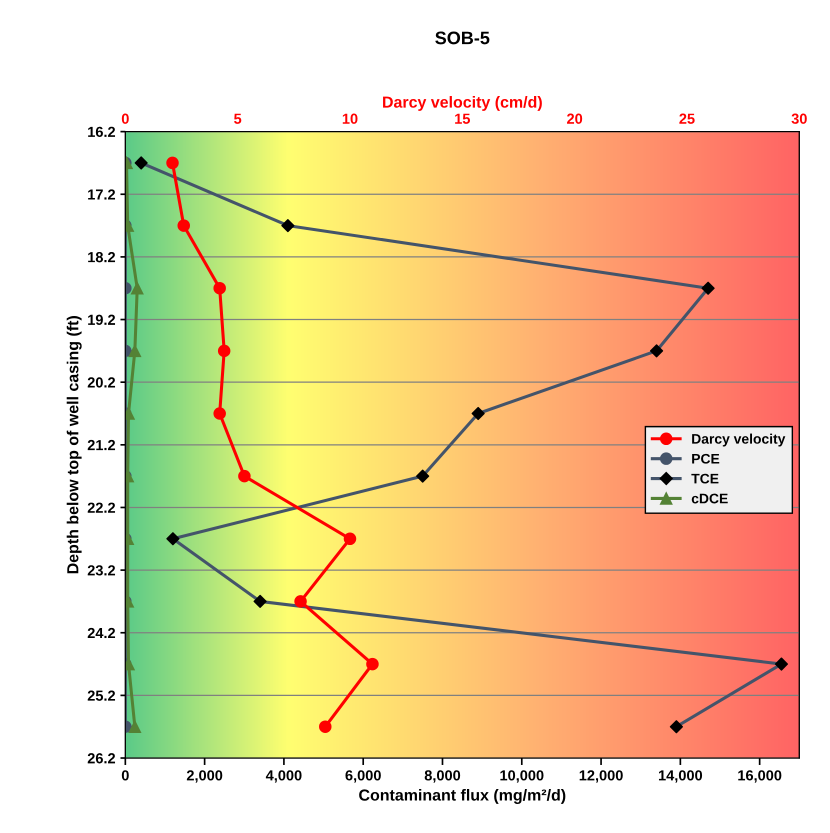 The image size is (830, 833). Describe the element at coordinates (102, 445) in the screenshot. I see `y-tick-label: 21.2` at that location.